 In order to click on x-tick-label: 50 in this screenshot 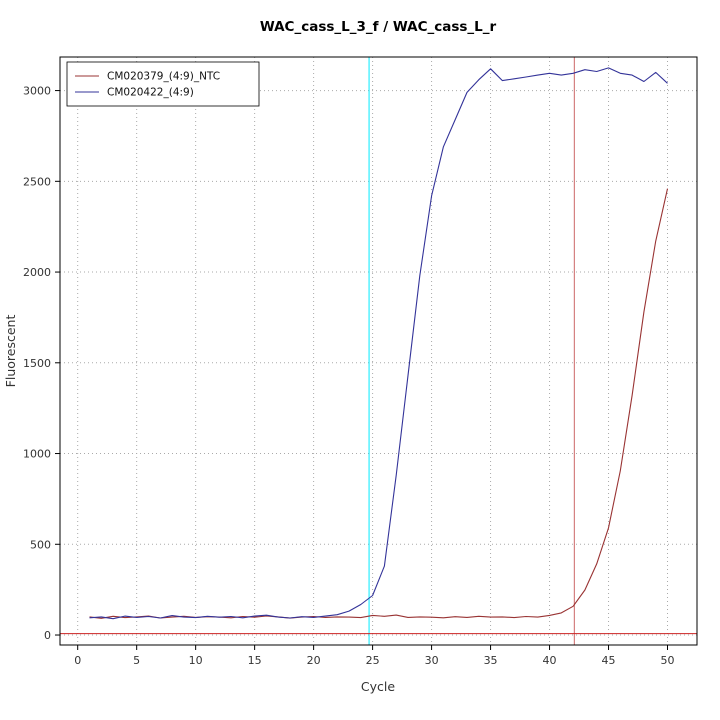, I will do `click(668, 660)`.